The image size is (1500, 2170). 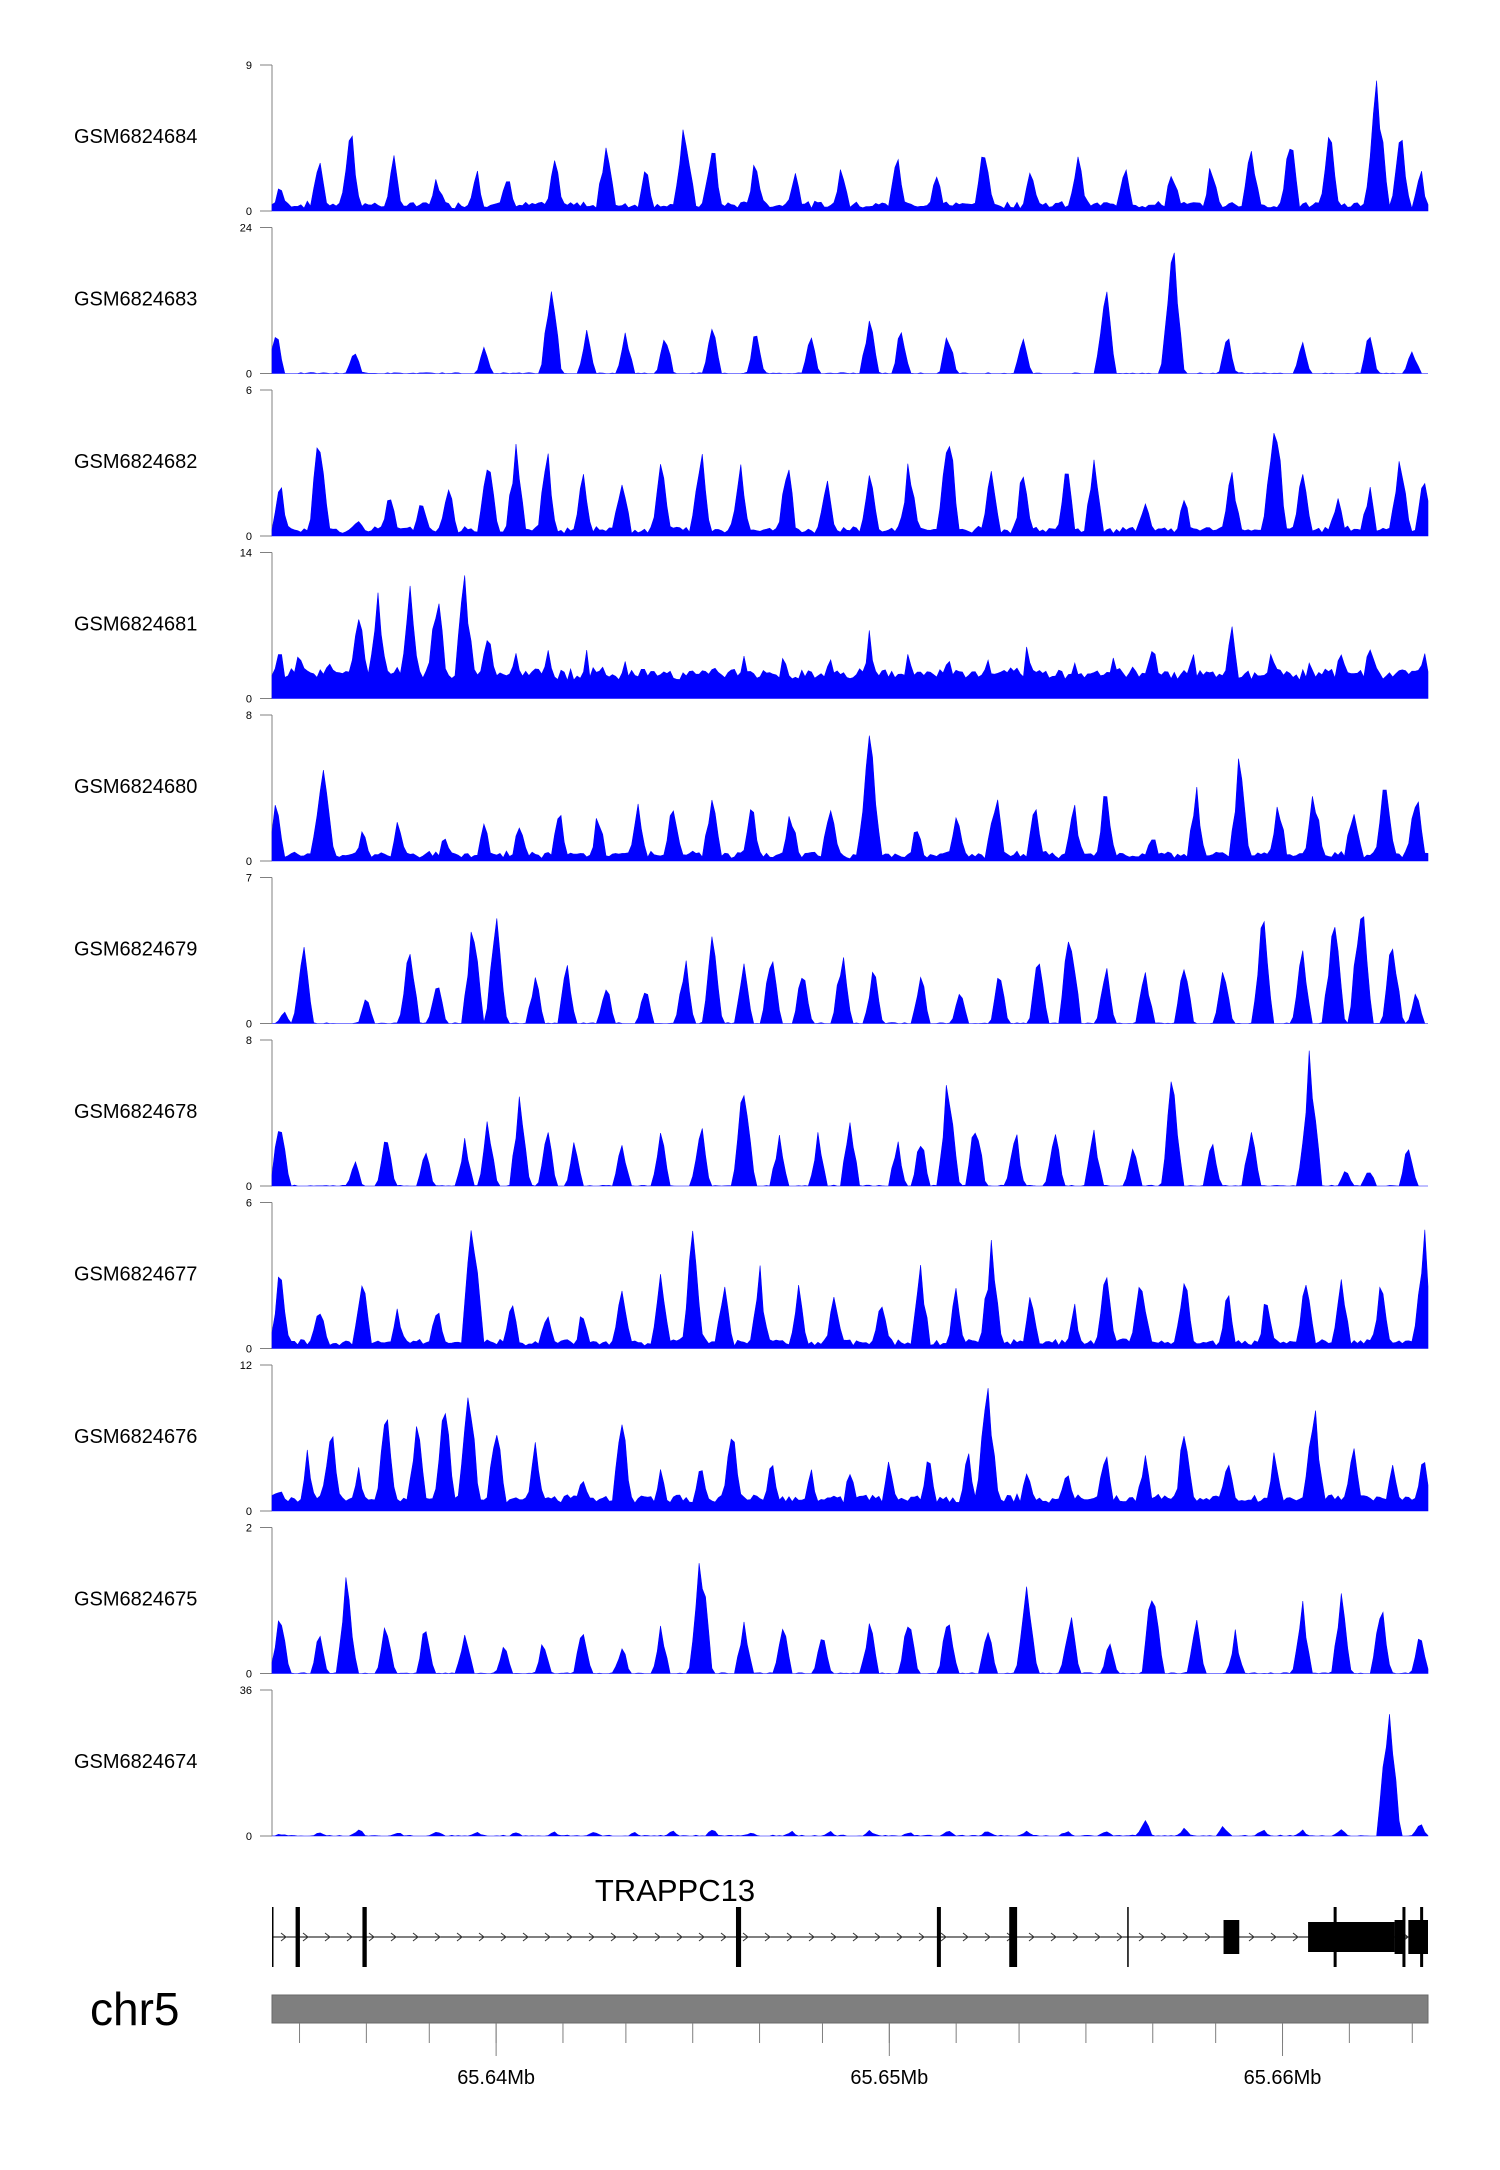 I want to click on track-name: GSM6824674, so click(x=135, y=1762).